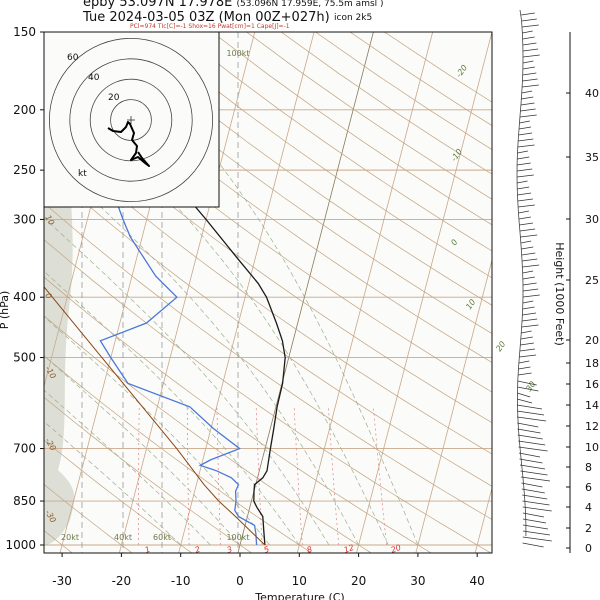 This screenshot has width=600, height=600. I want to click on height-tick-label: 16, so click(592, 384).